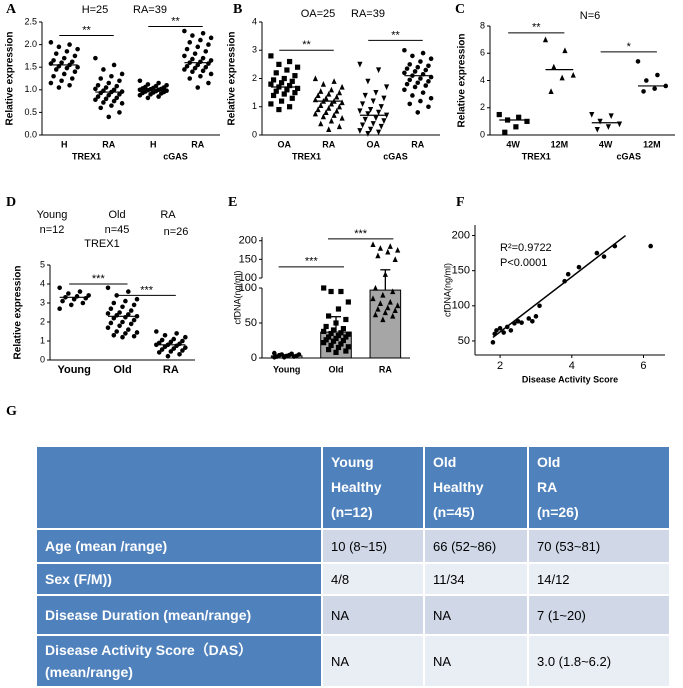  I want to click on y-tick-label: 1, so click(254, 106).